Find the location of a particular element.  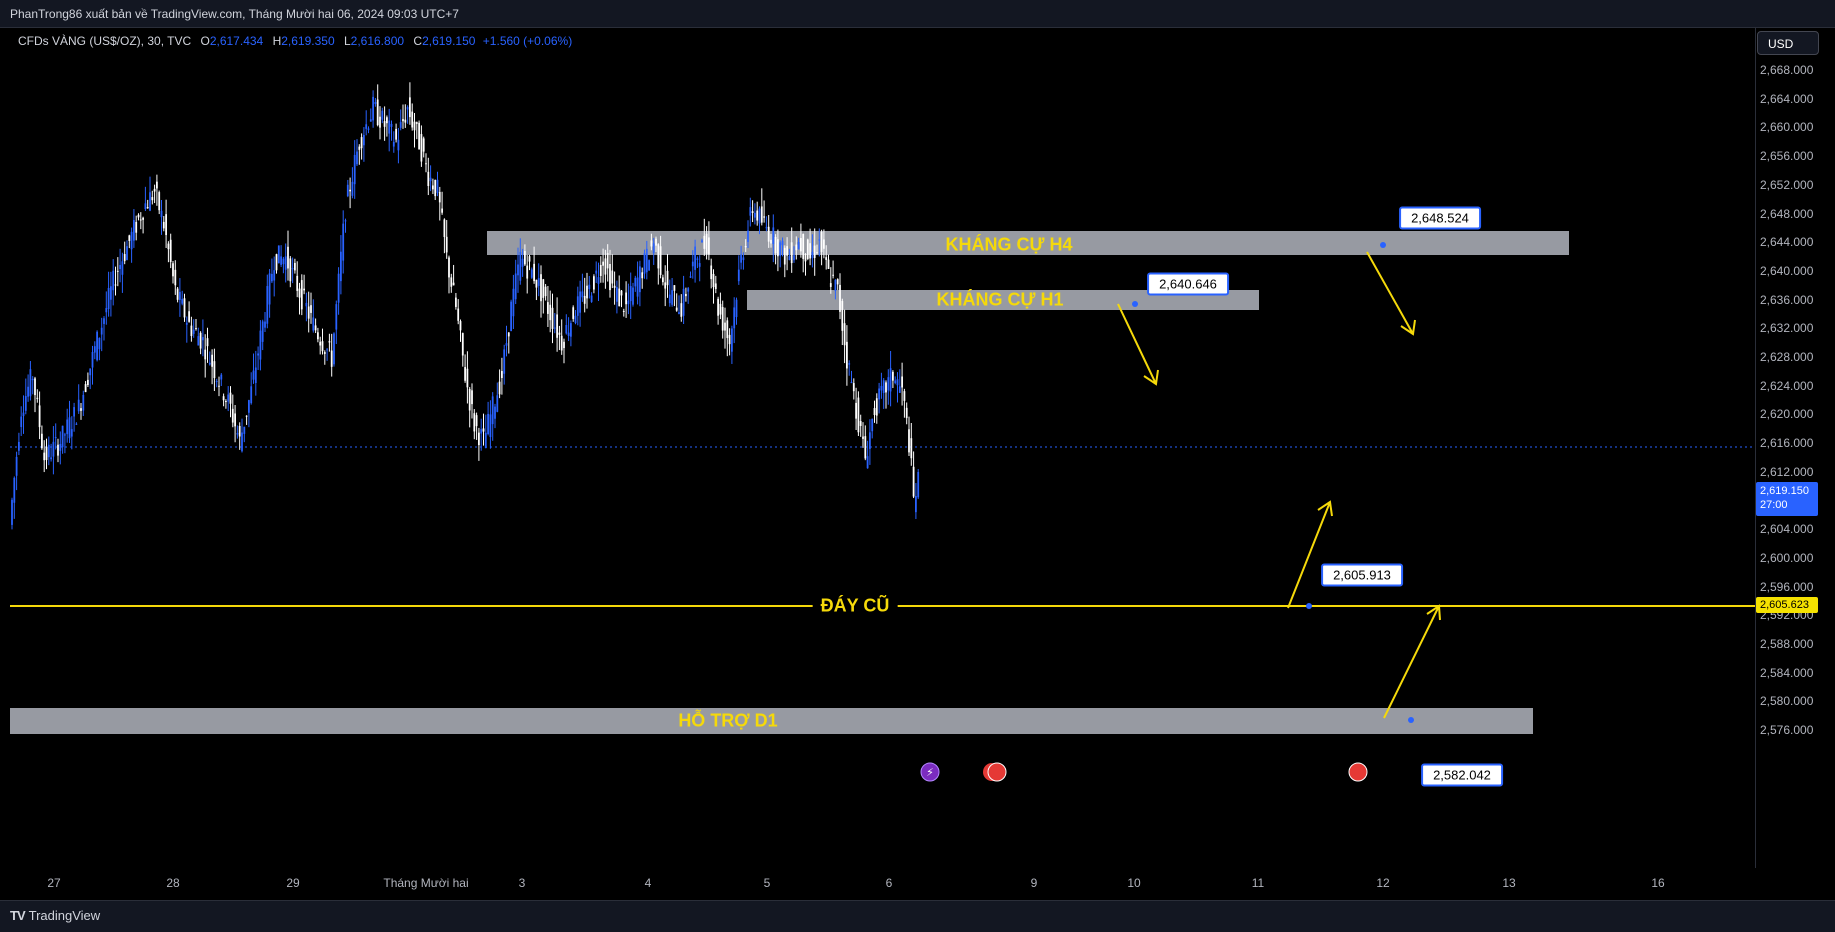

tradingview-logo: TV TradingView is located at coordinates (55, 915).